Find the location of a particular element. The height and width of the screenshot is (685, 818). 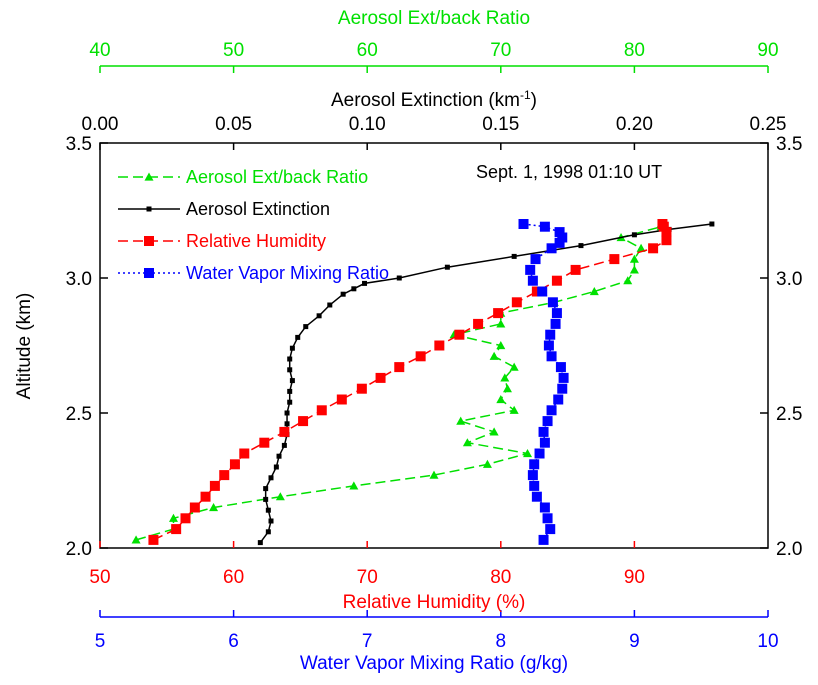

tick-label-altitude-right: 2.5 is located at coordinates (789, 414).